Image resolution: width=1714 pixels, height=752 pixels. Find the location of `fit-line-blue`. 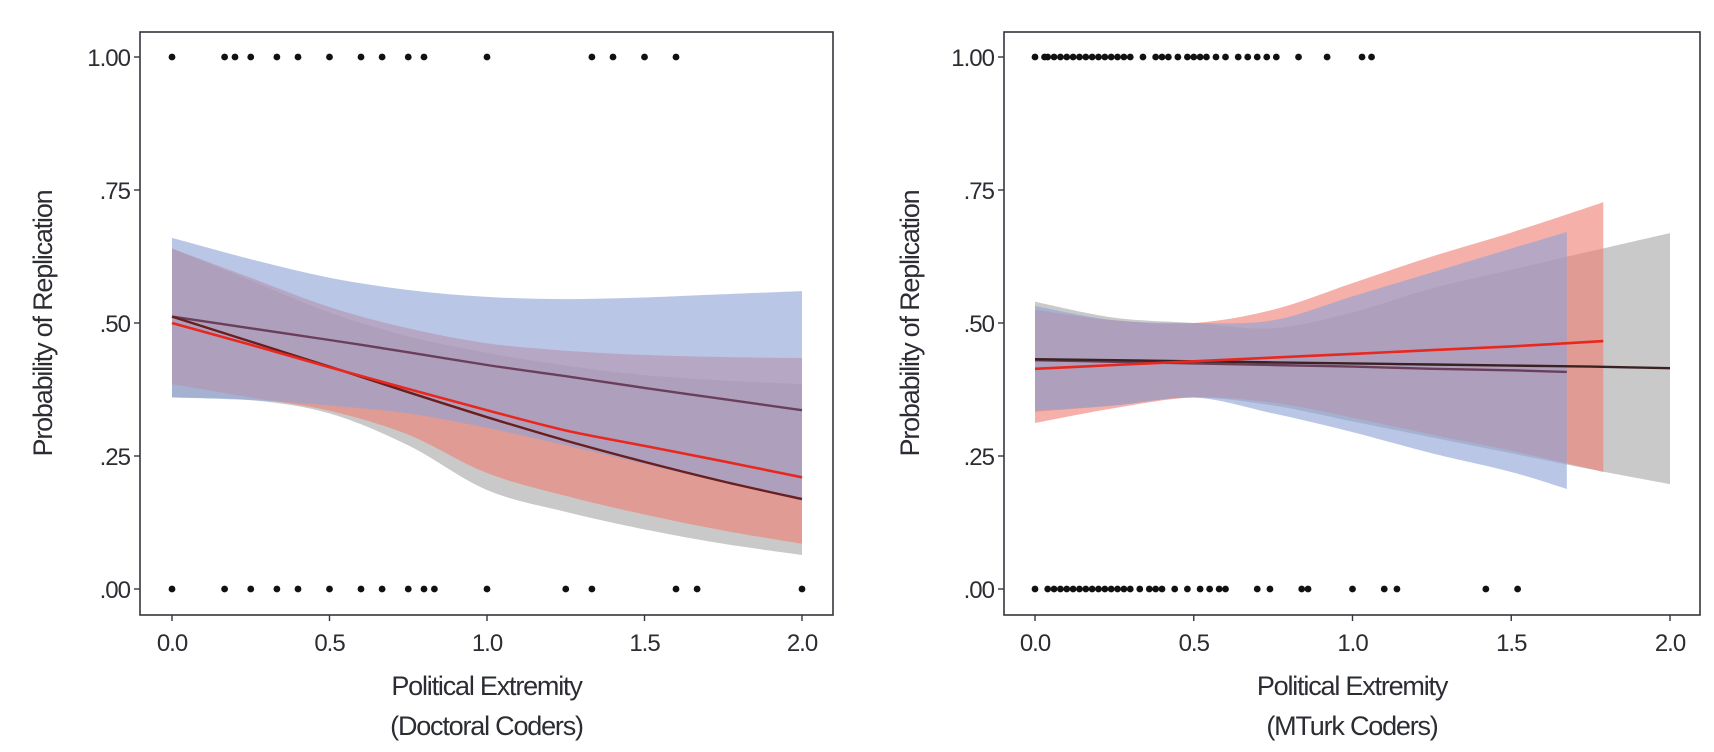

fit-line-blue is located at coordinates (487, 363).